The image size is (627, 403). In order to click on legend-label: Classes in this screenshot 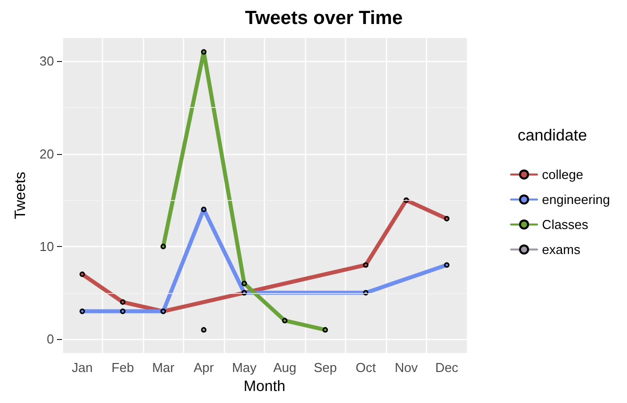, I will do `click(565, 224)`.